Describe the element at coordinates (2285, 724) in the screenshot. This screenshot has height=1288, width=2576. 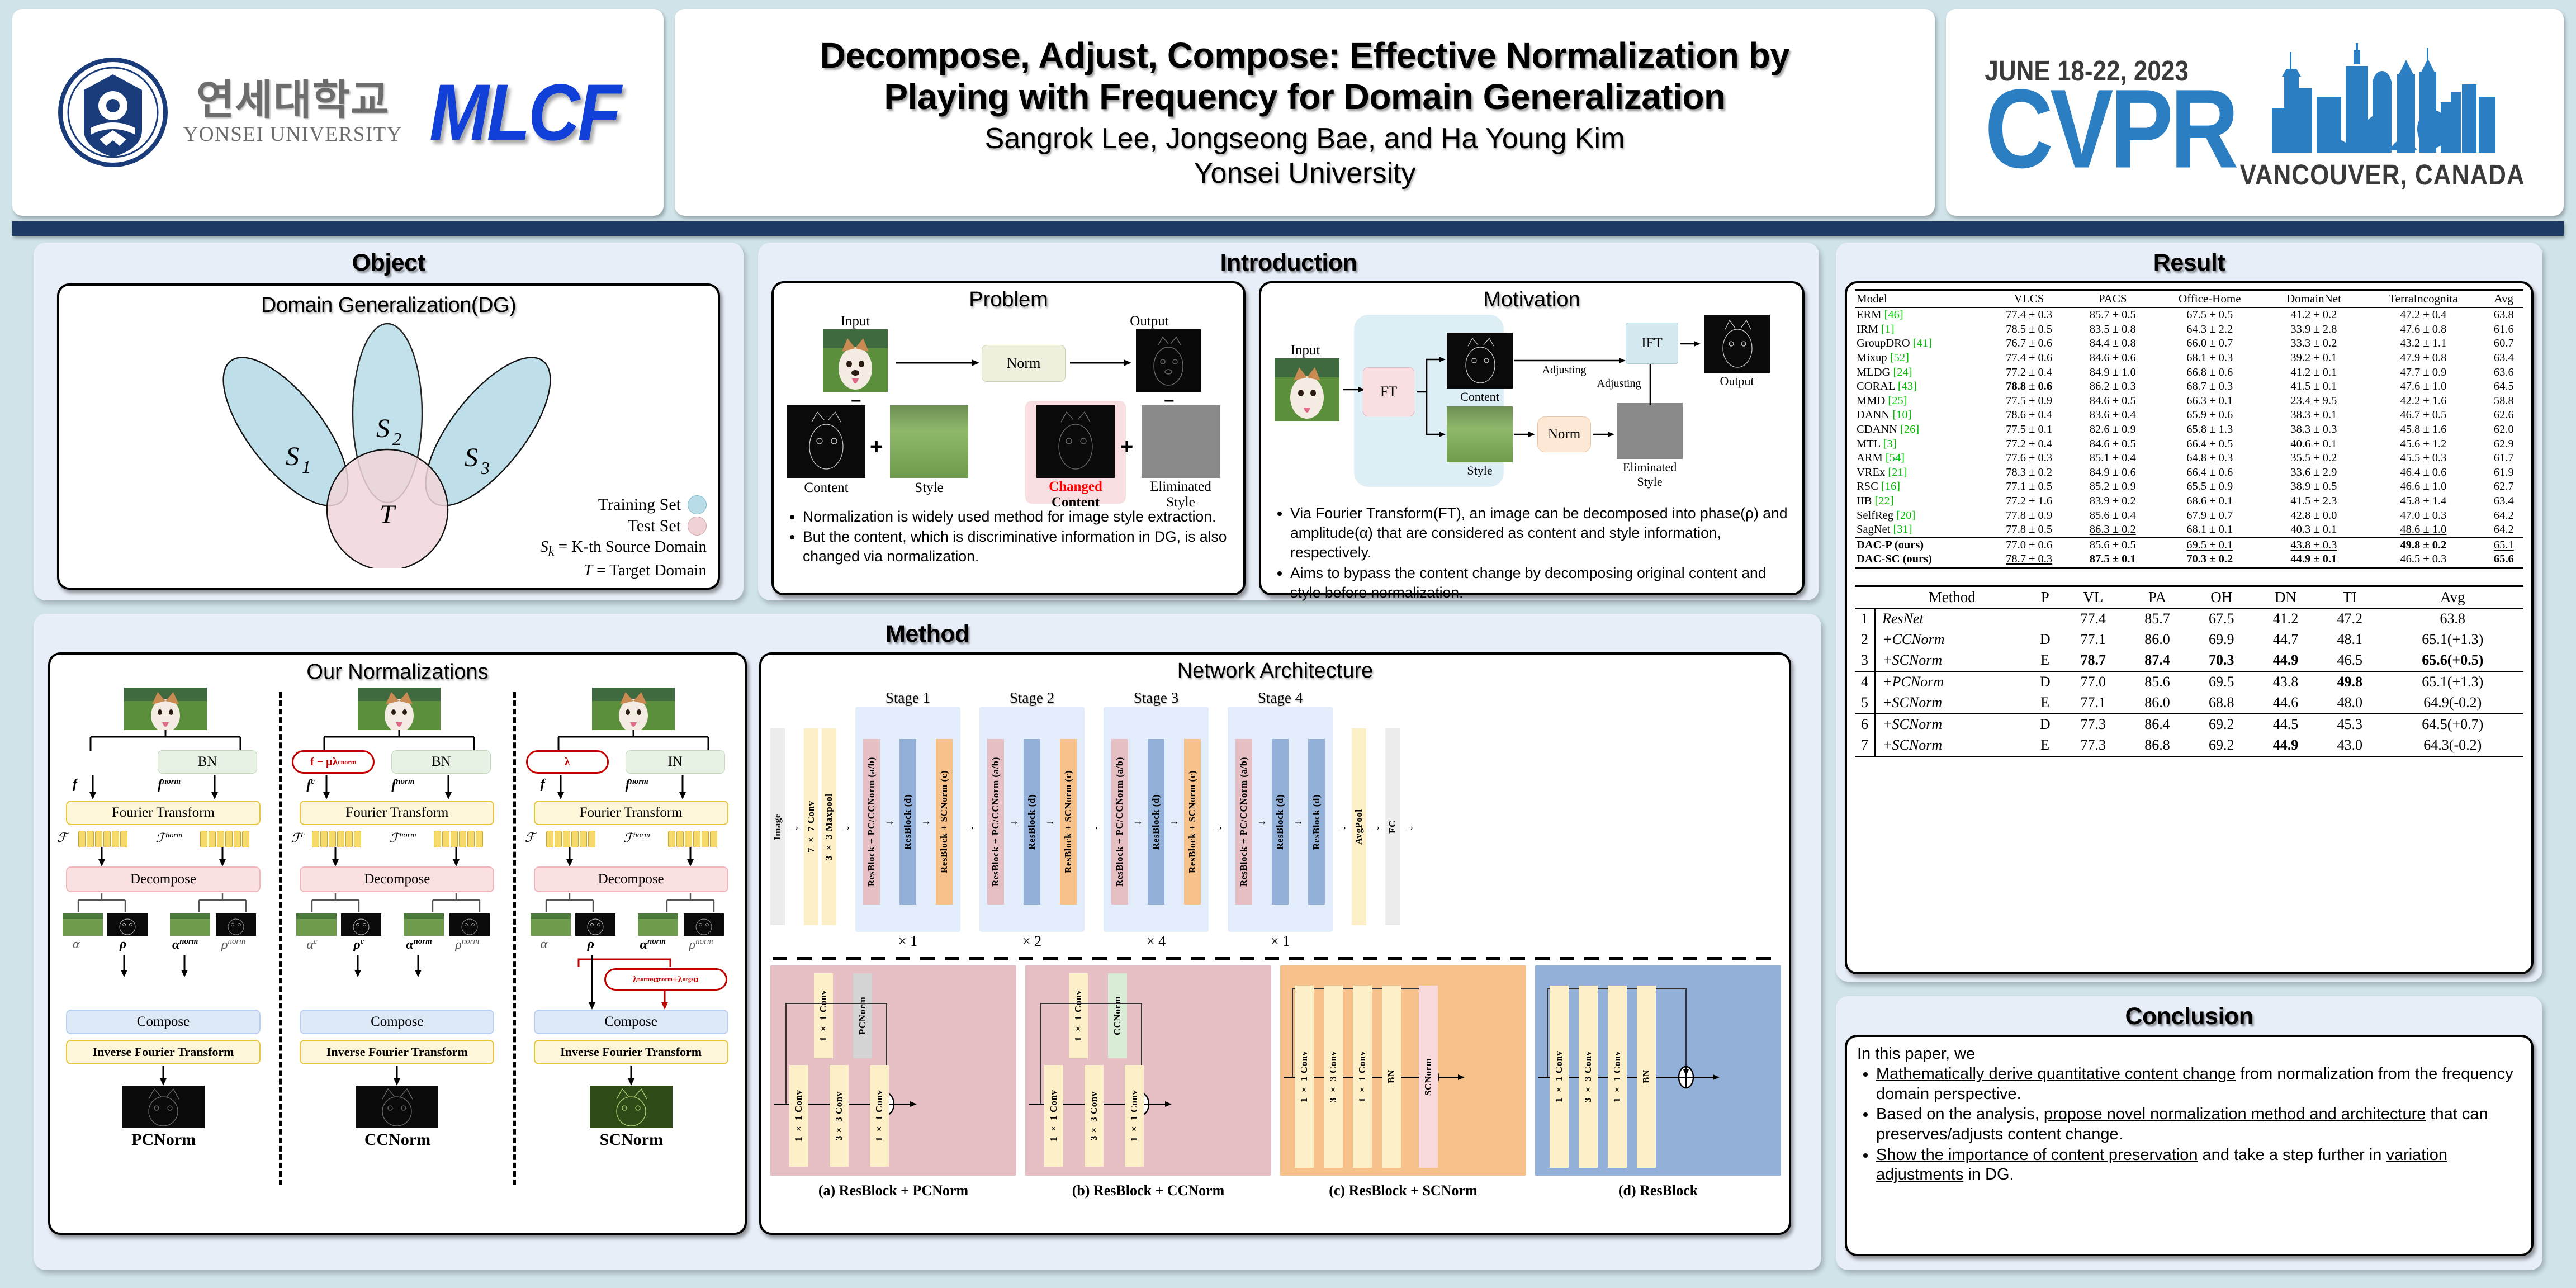
I see `t2-cell-5-3: 44.5` at that location.